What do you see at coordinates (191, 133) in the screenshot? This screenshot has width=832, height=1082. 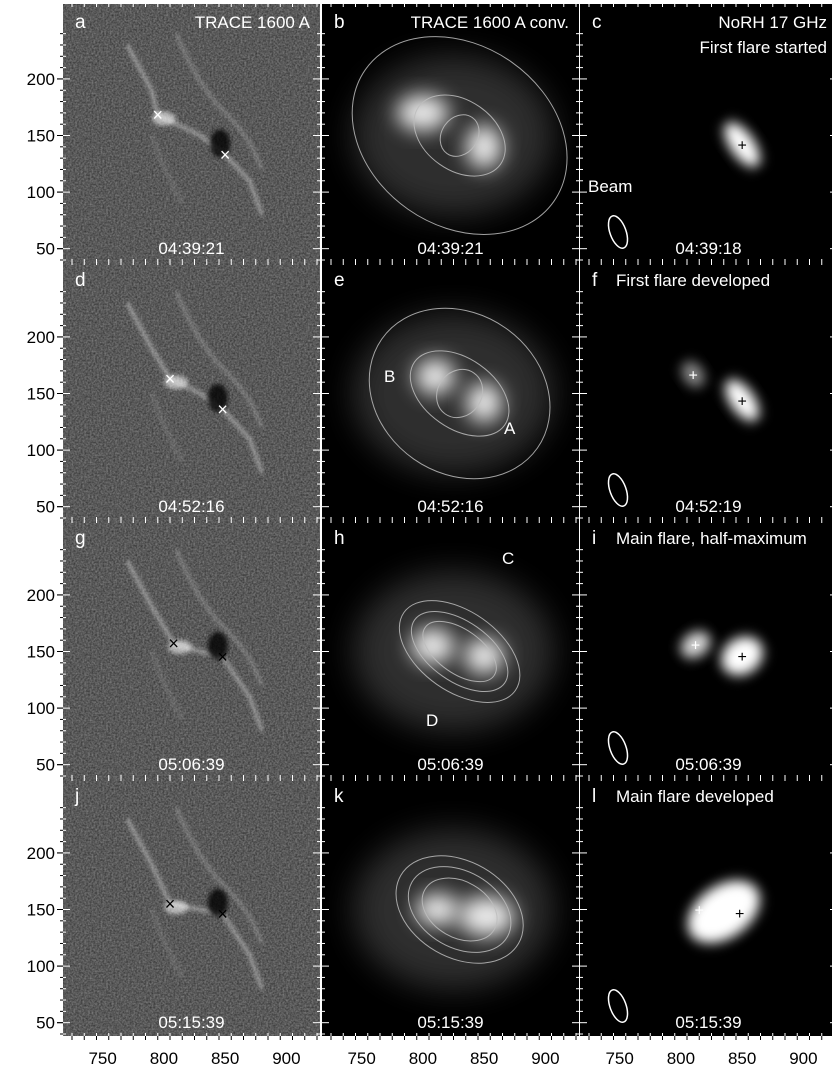 I see `panel-a: × × a TRACE 1600 A 04:39:21` at bounding box center [191, 133].